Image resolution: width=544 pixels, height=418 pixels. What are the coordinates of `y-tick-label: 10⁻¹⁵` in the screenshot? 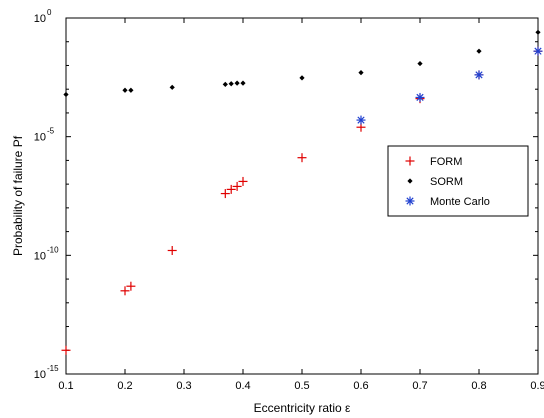 It's located at (46, 372).